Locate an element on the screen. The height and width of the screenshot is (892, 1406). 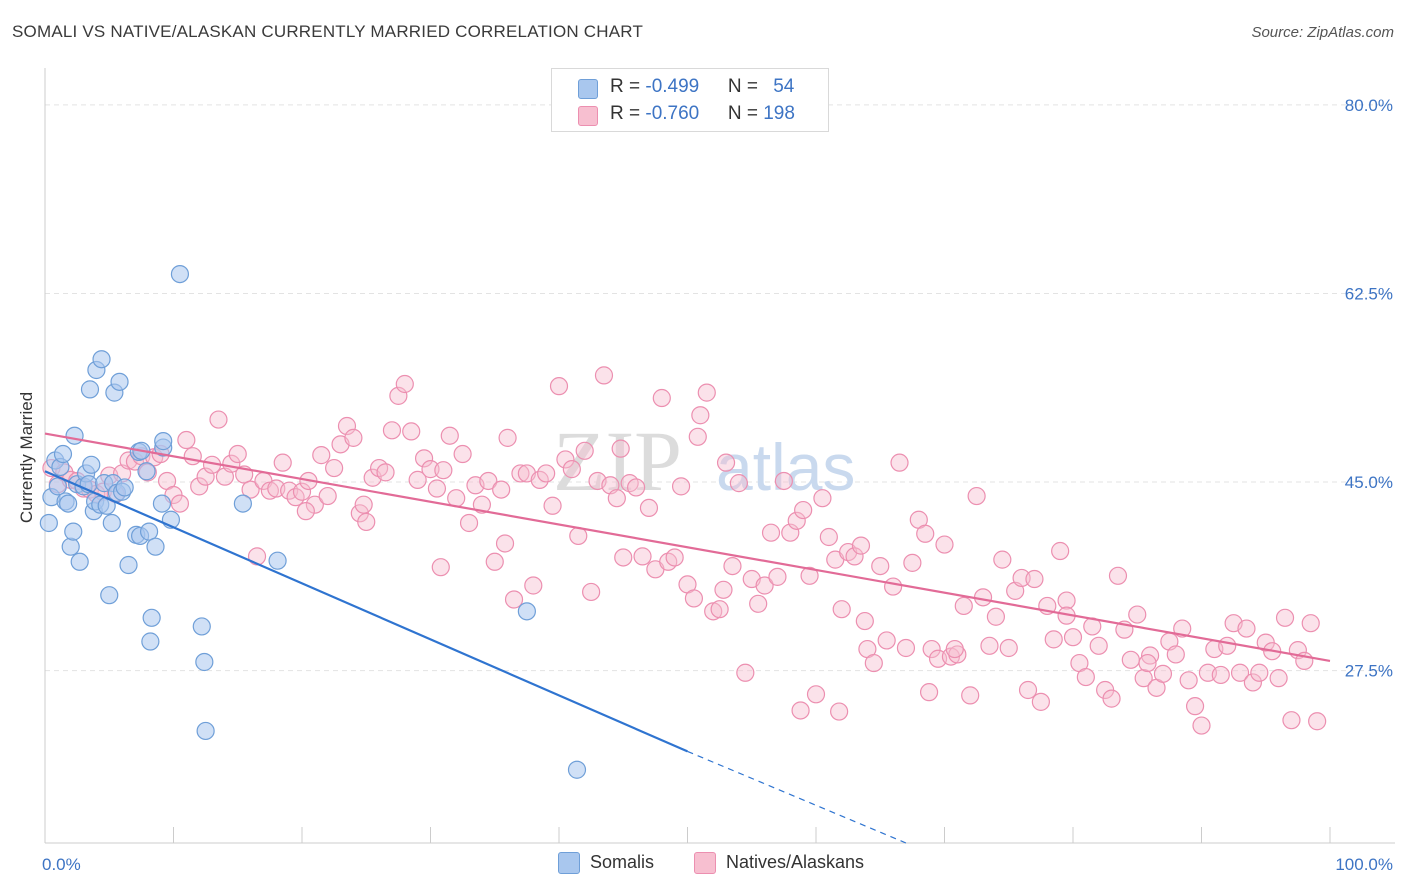
somali-n-value: 54 is located at coordinates (784, 86).